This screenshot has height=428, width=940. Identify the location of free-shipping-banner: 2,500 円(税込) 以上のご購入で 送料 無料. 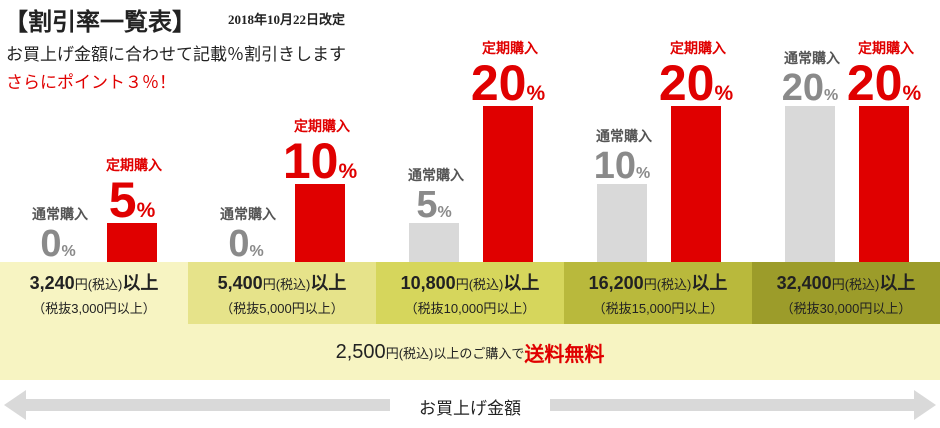
(470, 352).